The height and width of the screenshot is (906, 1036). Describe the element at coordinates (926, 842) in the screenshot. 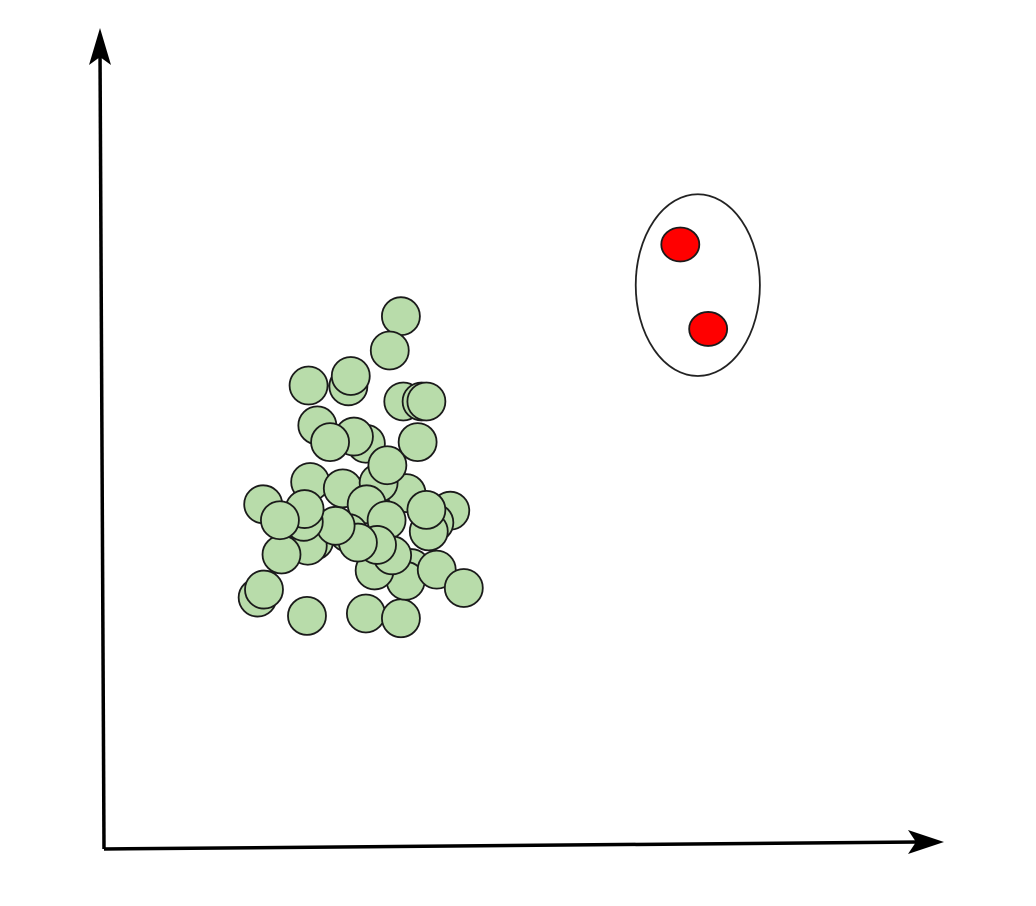

I see `x-axis-arrow` at that location.